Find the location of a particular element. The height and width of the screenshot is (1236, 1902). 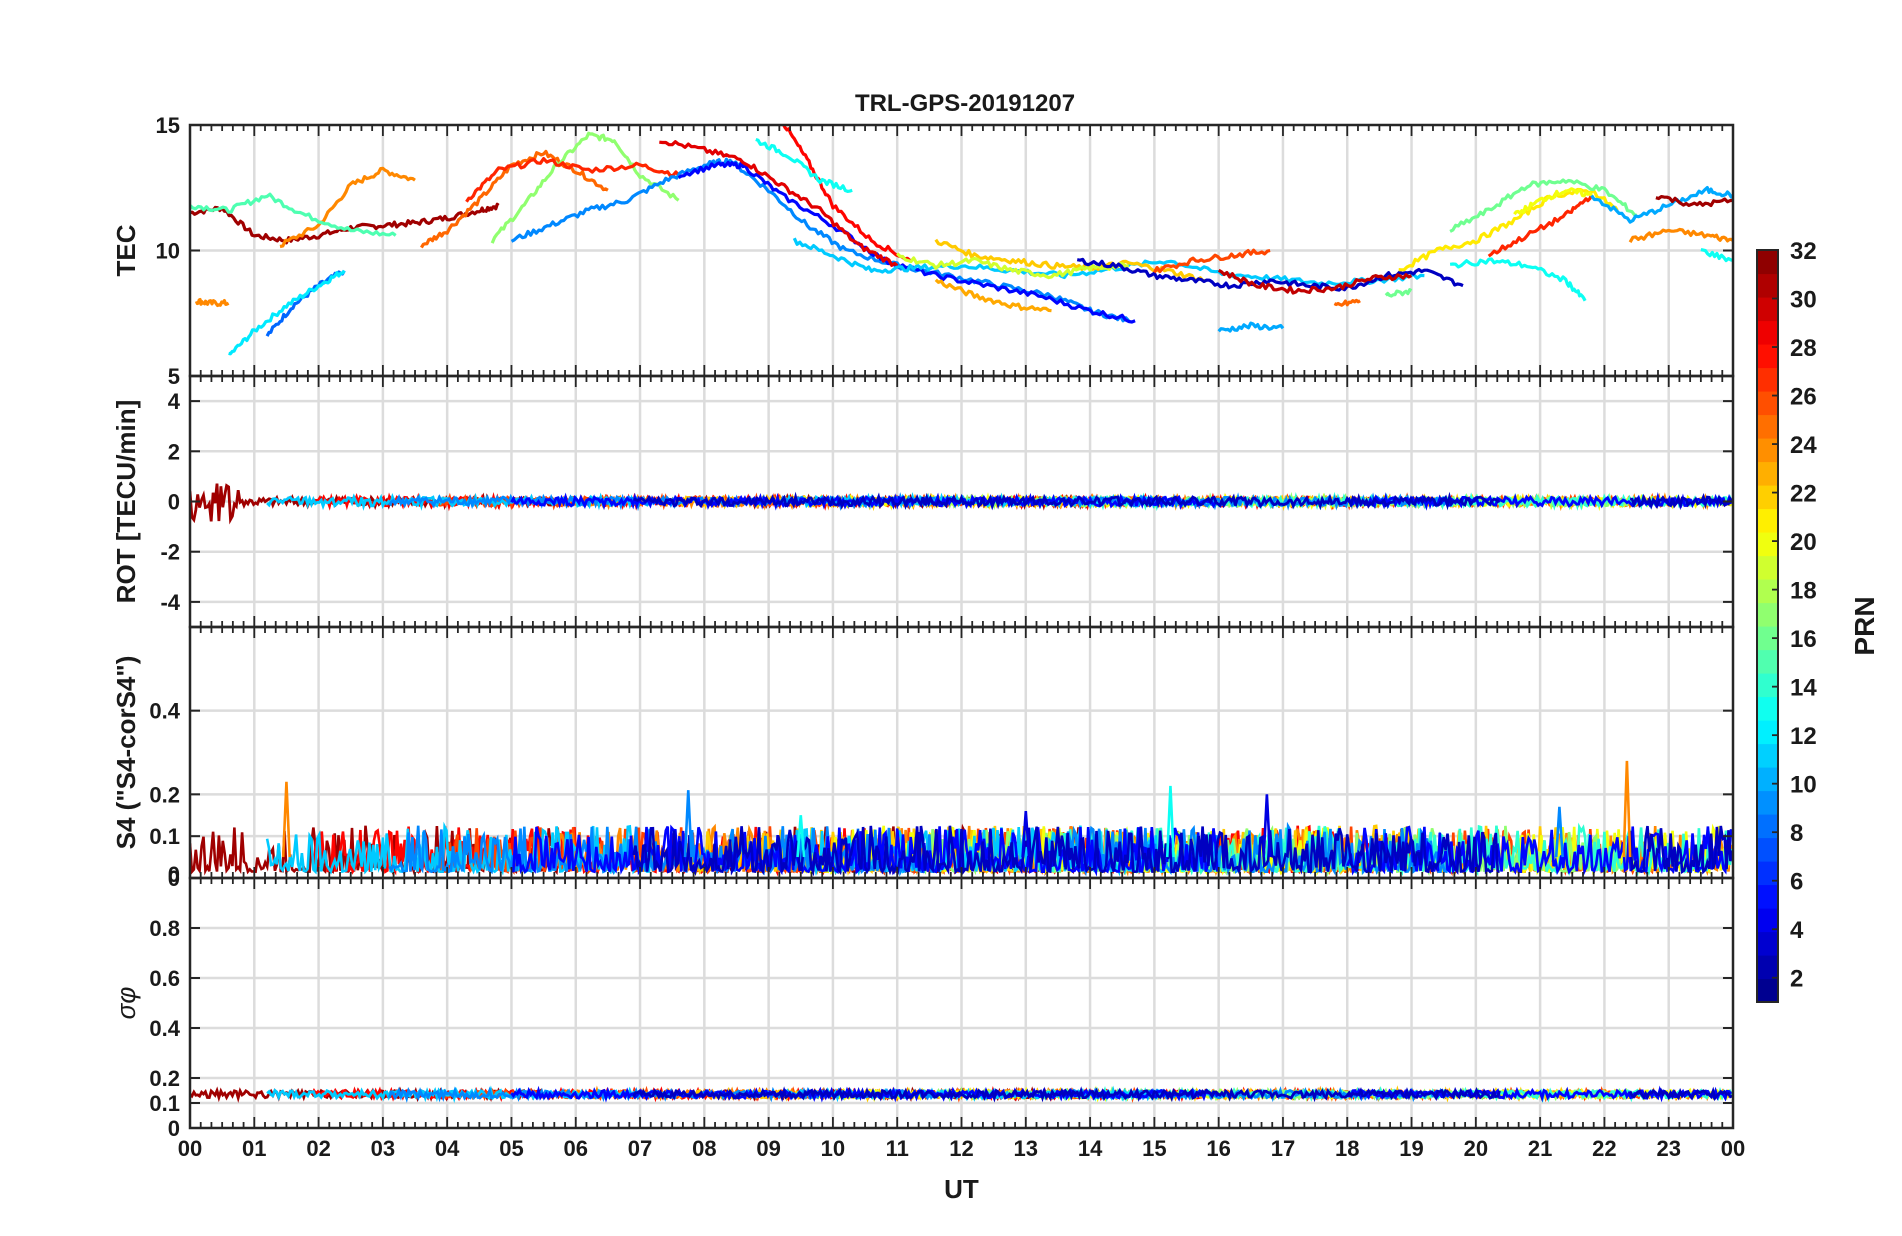

y-tick-label: 0.8 is located at coordinates (164, 928).